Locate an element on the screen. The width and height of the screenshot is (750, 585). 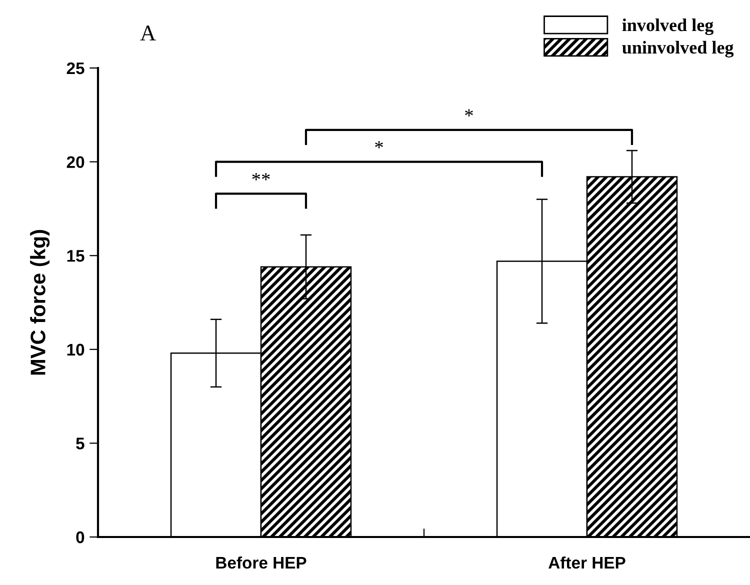
y-tick-label: 10 is located at coordinates (75, 350).